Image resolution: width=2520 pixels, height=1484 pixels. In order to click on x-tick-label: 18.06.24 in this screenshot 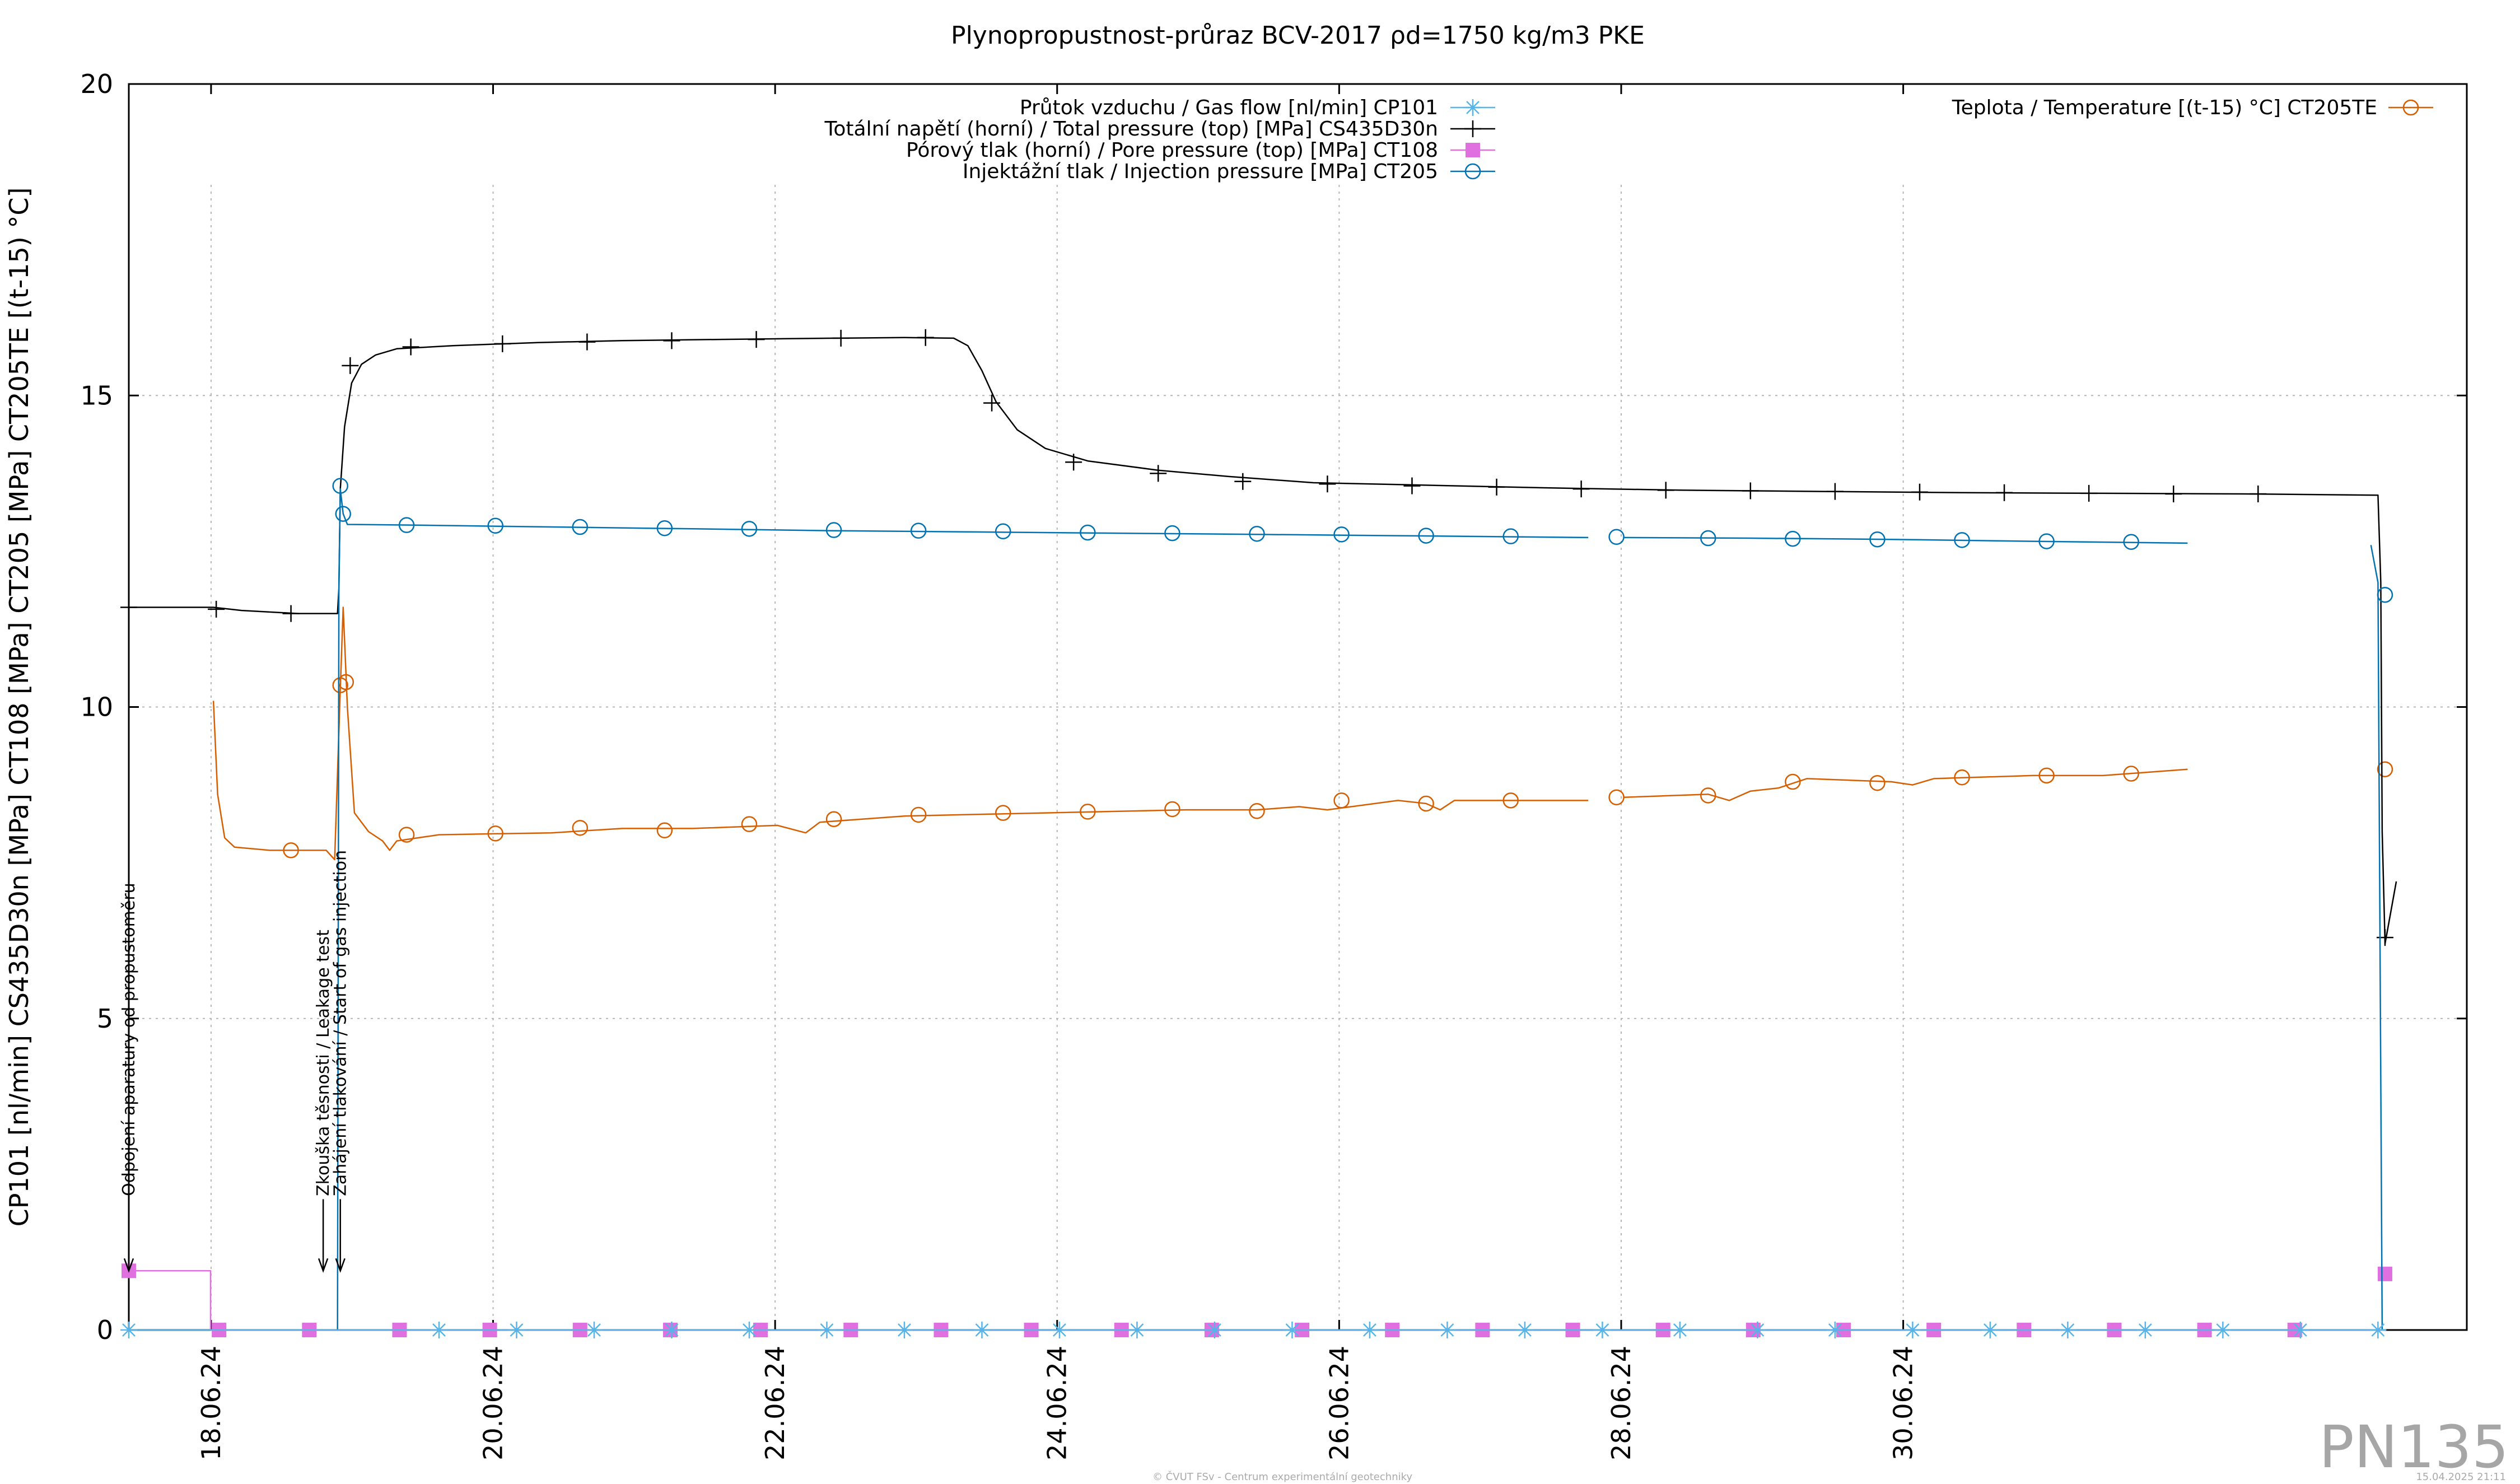, I will do `click(211, 1403)`.